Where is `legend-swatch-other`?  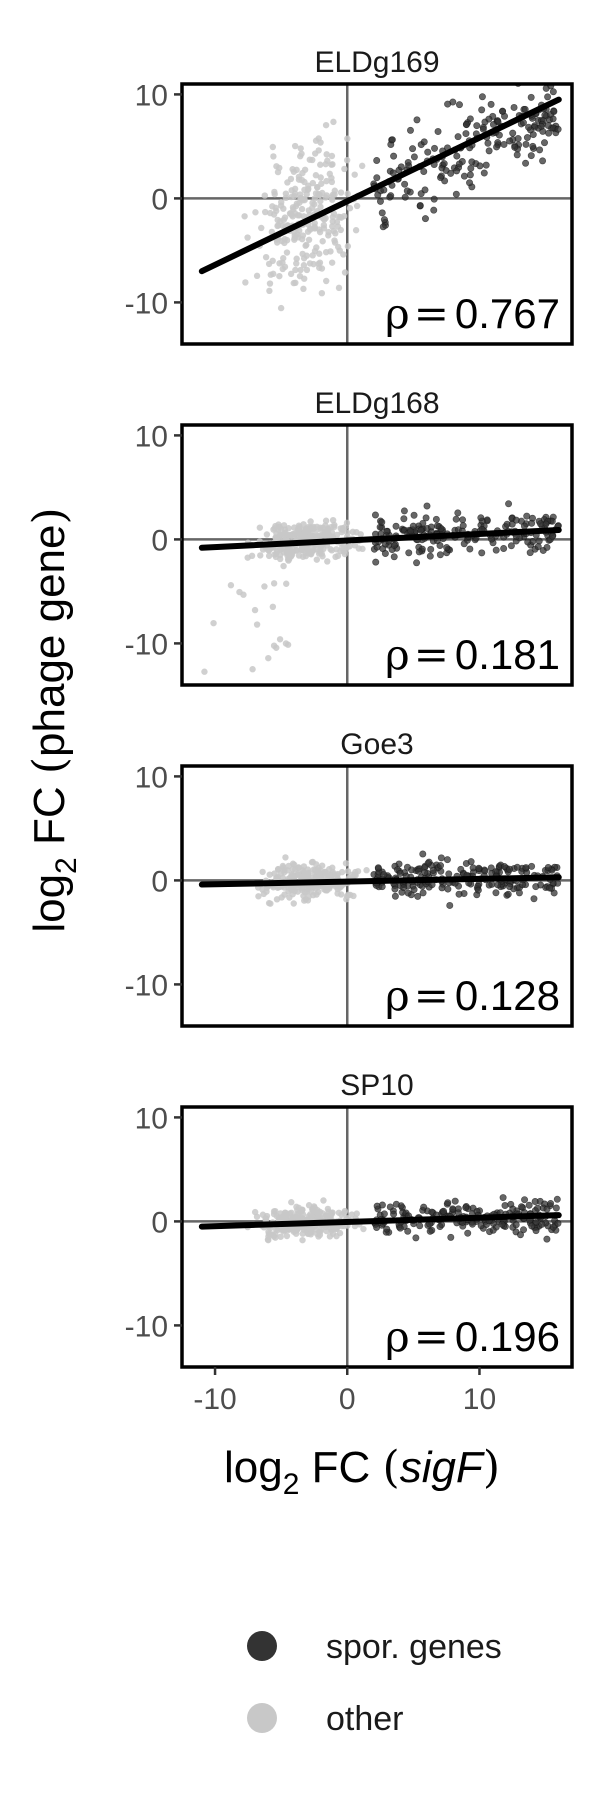 legend-swatch-other is located at coordinates (262, 1718).